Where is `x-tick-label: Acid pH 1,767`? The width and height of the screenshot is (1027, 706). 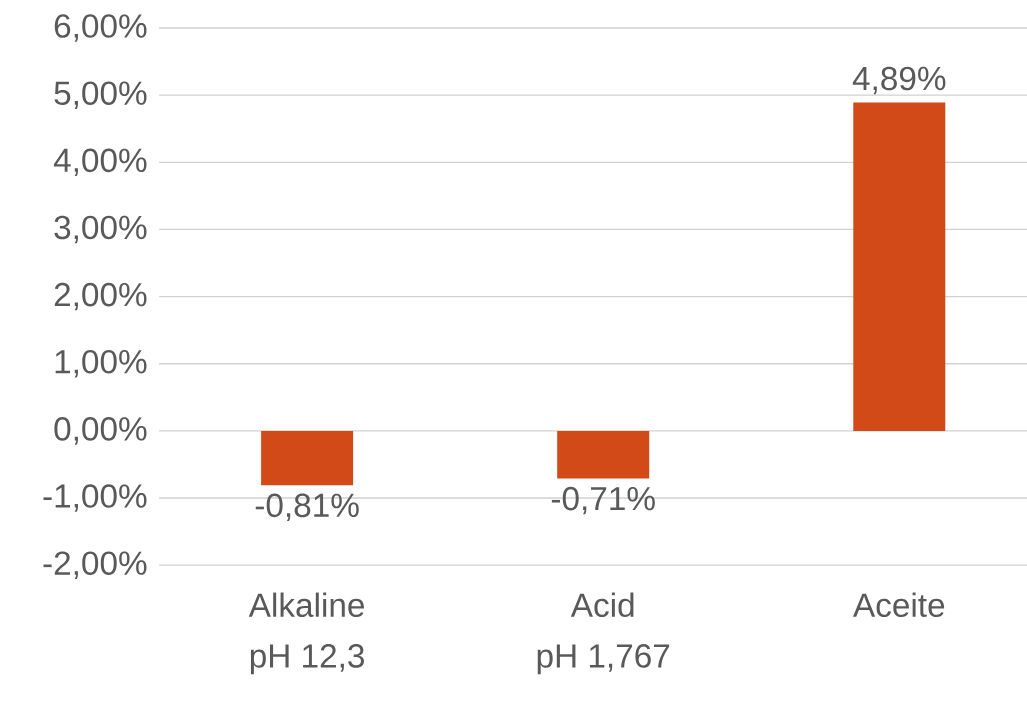
x-tick-label: Acid pH 1,767 is located at coordinates (603, 633).